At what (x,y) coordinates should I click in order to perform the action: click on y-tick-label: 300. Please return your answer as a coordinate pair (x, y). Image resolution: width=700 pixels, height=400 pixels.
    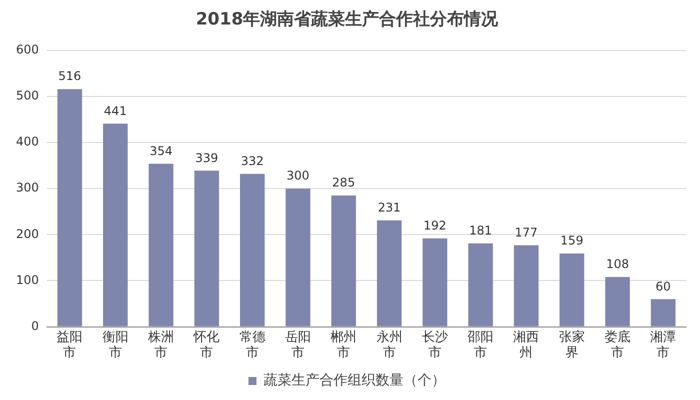
    Looking at the image, I should click on (27, 187).